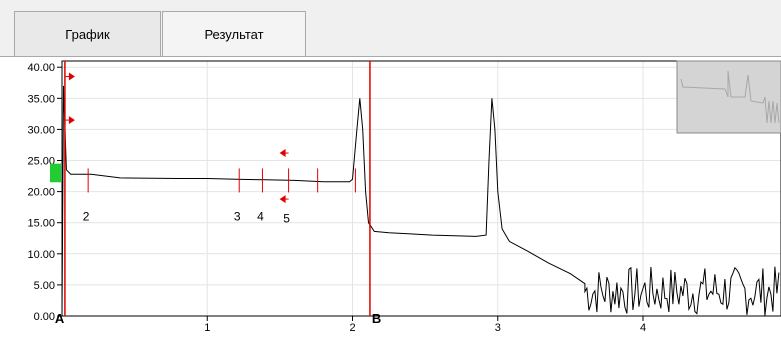  What do you see at coordinates (41, 255) in the screenshot?
I see `y-tick-label: 10.00` at bounding box center [41, 255].